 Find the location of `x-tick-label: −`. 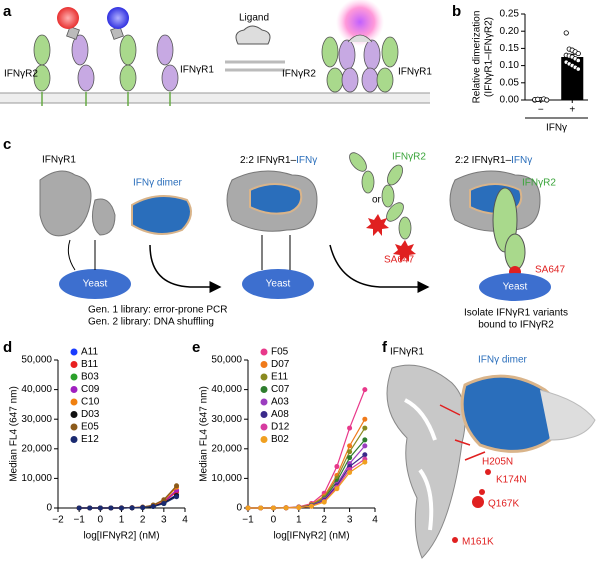

x-tick-label: − is located at coordinates (541, 110).